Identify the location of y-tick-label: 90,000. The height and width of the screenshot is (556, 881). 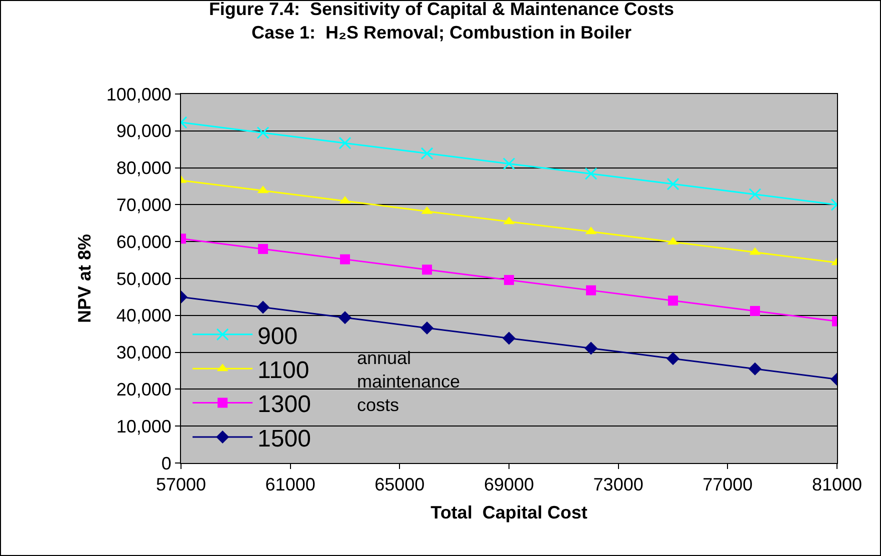
(144, 131).